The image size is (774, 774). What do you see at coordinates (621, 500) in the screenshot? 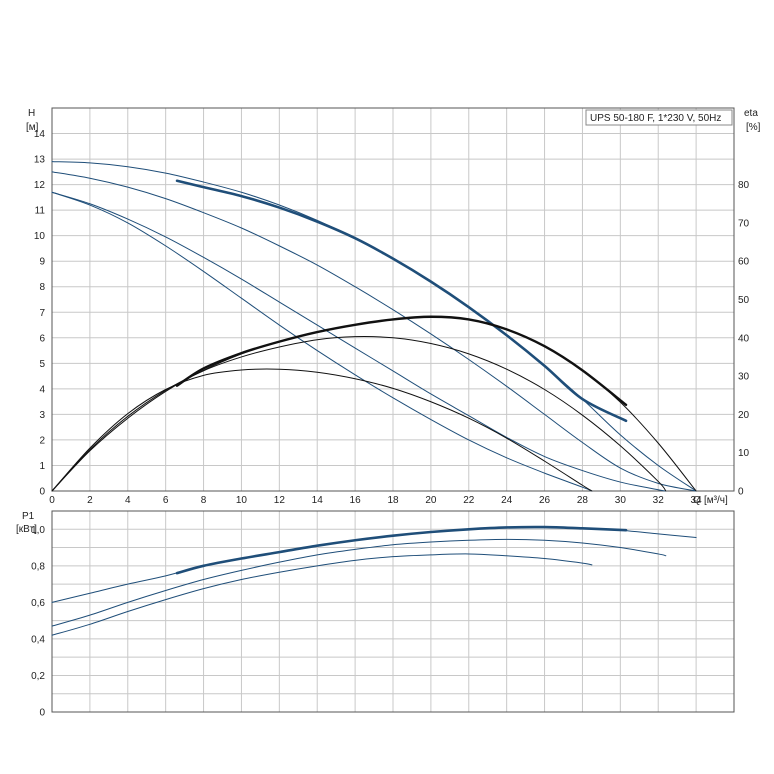
I see `x-tick-label: 30` at bounding box center [621, 500].